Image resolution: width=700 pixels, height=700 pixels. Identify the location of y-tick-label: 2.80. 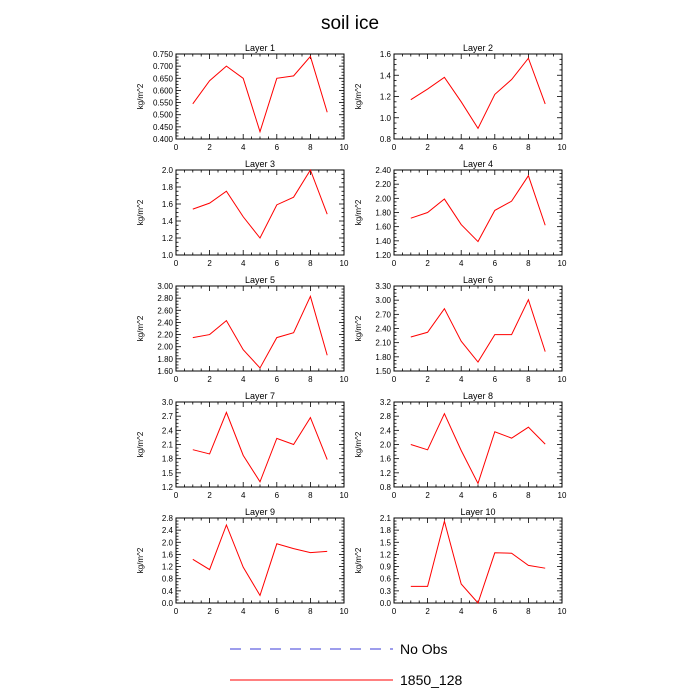
(165, 298).